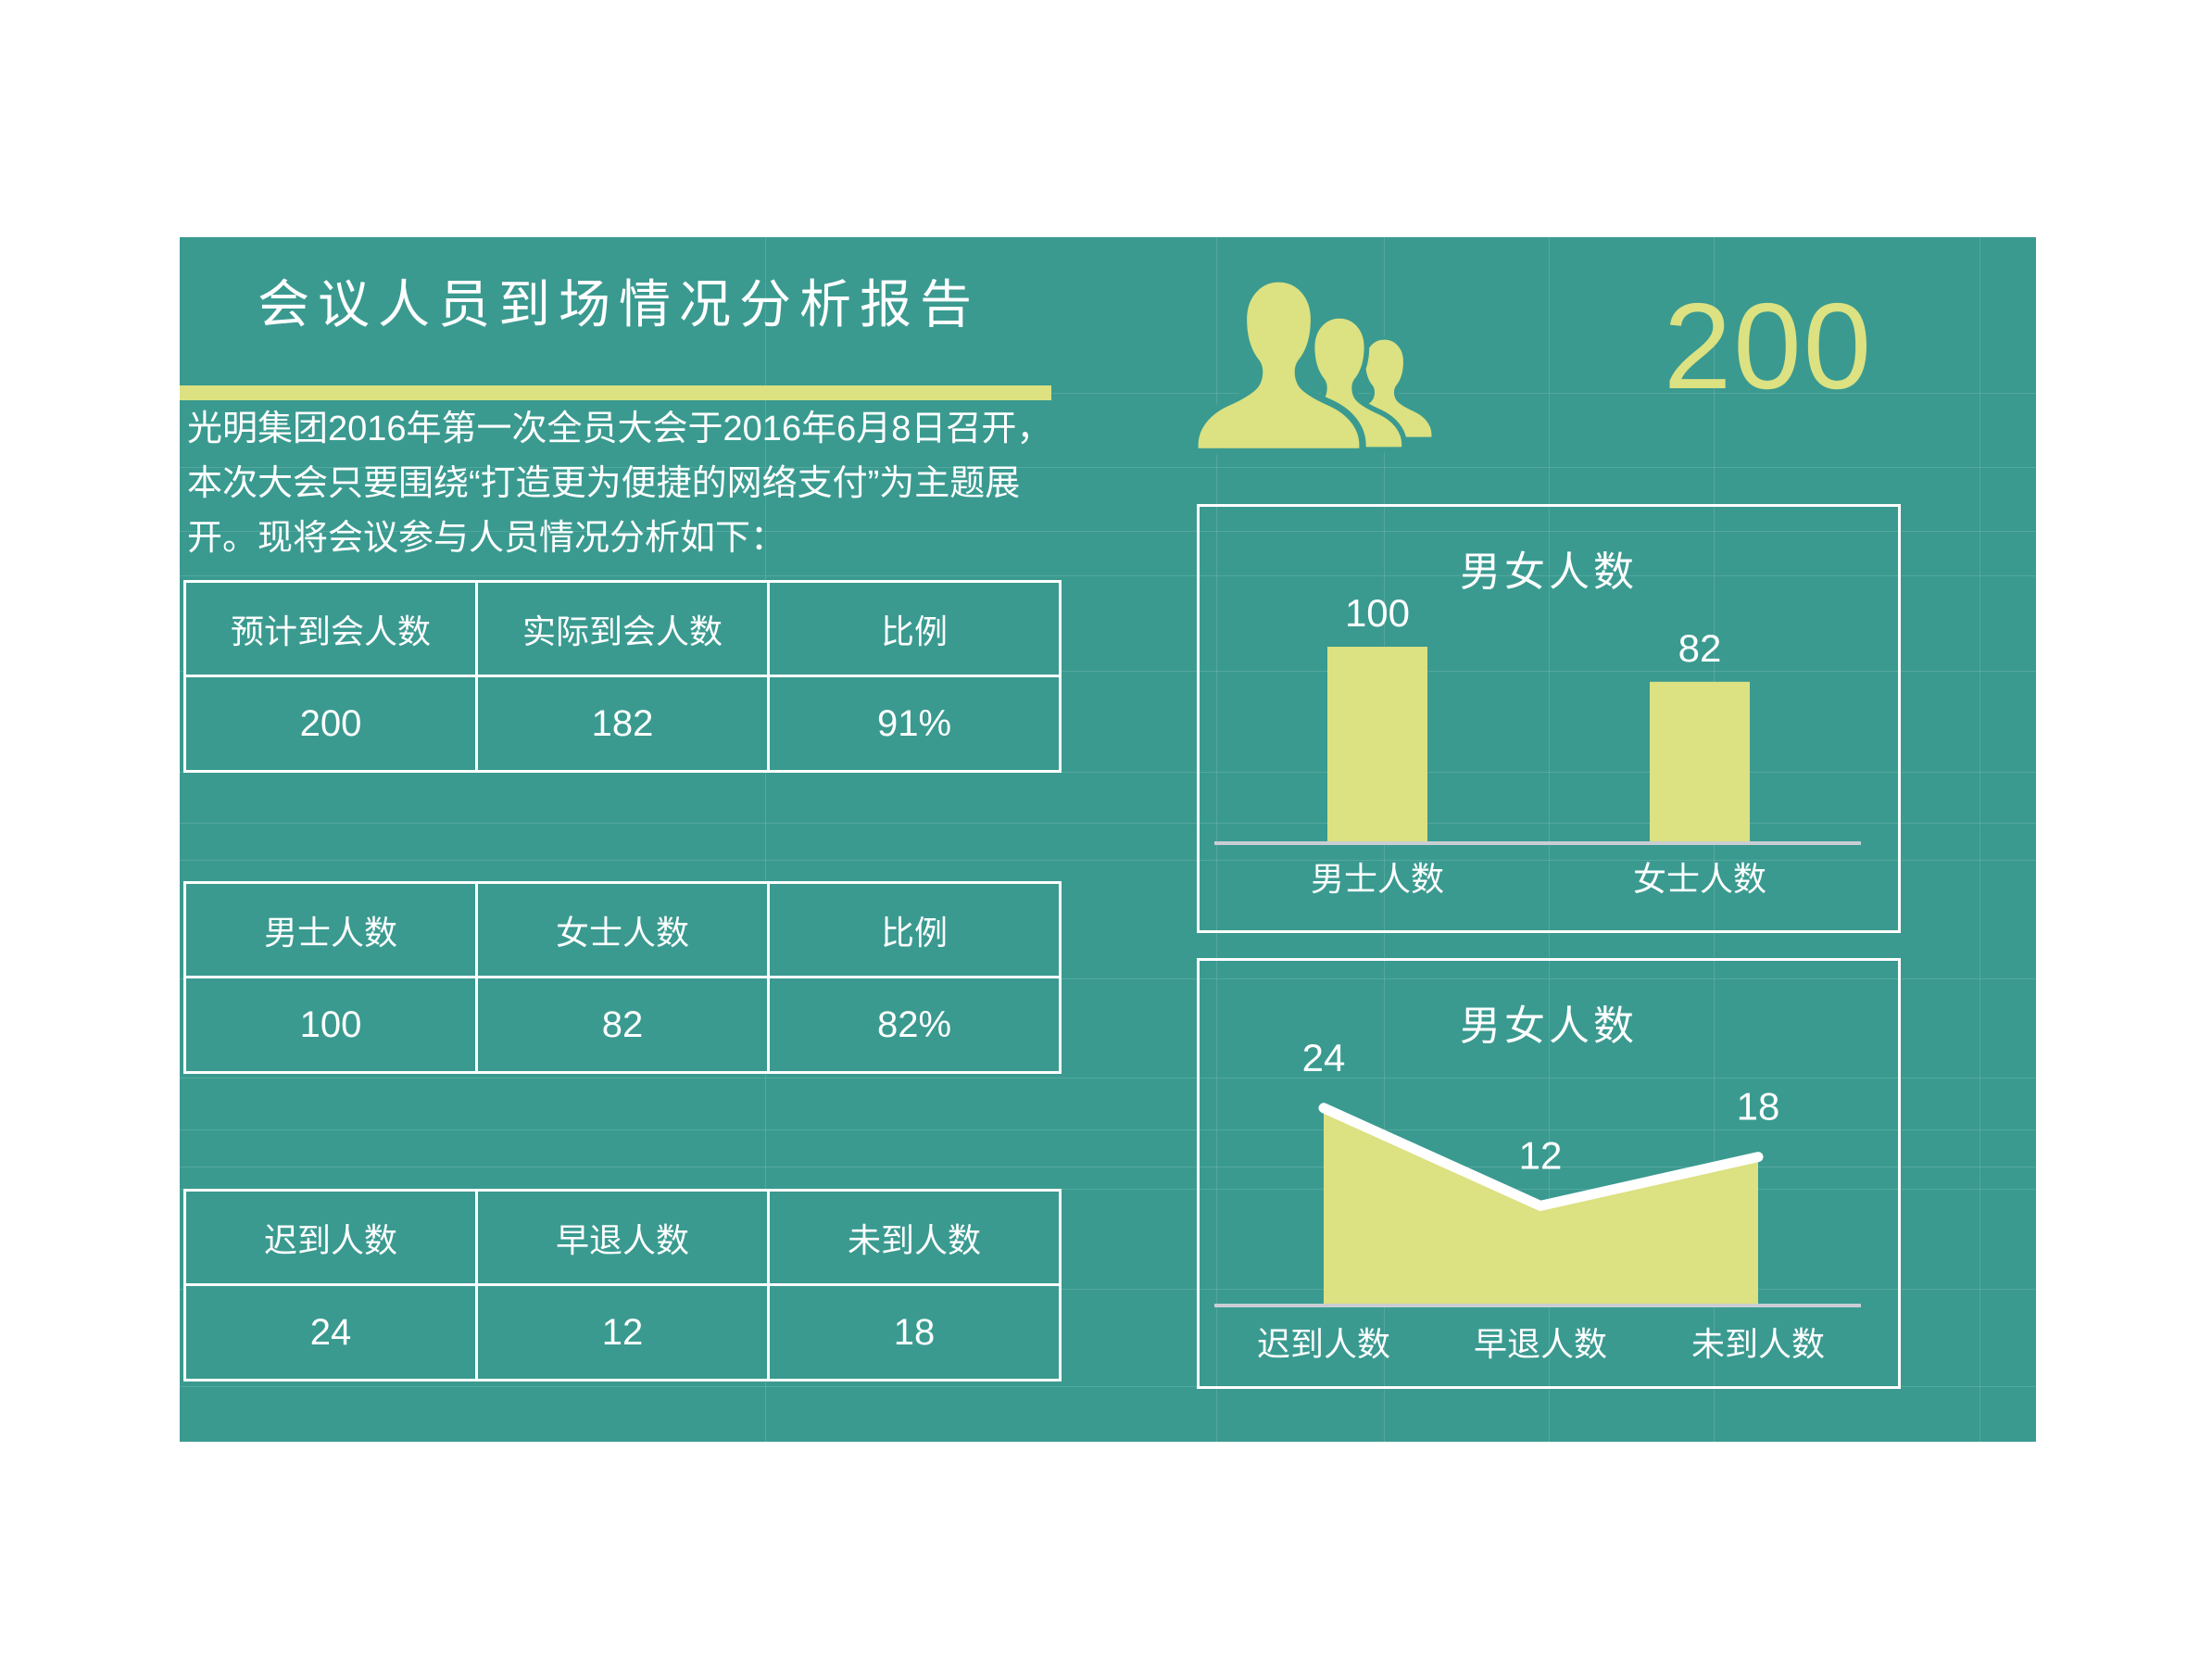 The image size is (2212, 1678). Describe the element at coordinates (915, 1332) in the screenshot. I see `table-value-cell: 18` at that location.